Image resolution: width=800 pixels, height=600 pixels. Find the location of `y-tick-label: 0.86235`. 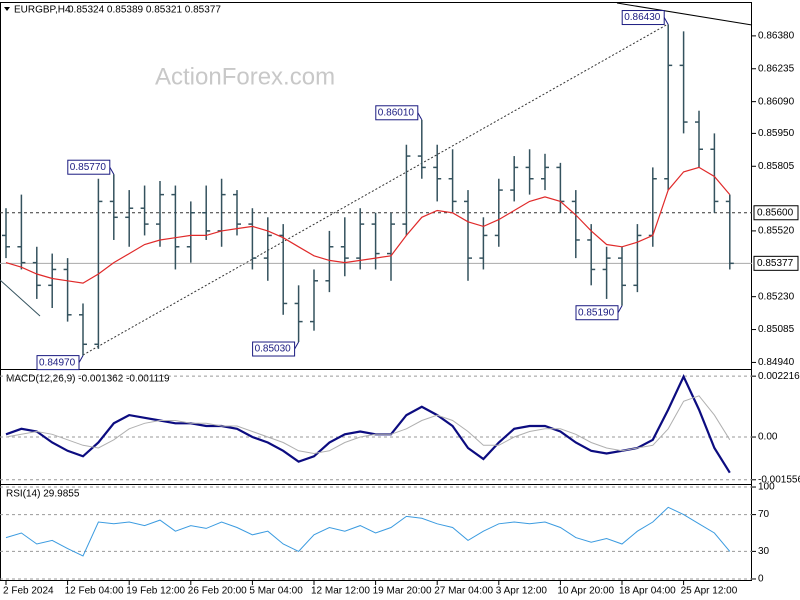

y-tick-label: 0.86235 is located at coordinates (776, 68).